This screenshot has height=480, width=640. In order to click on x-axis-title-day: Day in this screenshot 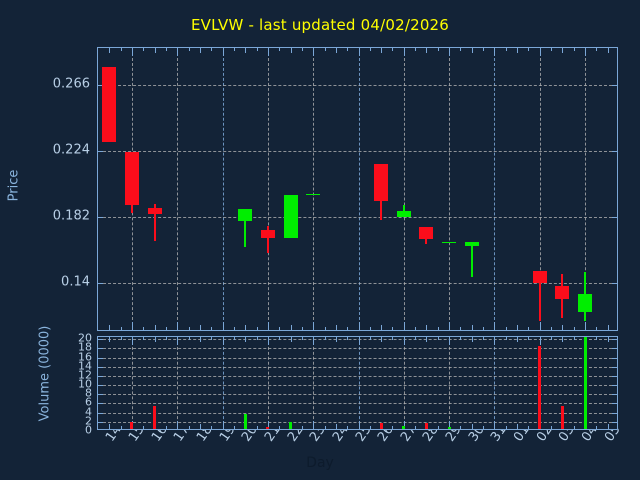, I will do `click(320, 463)`.